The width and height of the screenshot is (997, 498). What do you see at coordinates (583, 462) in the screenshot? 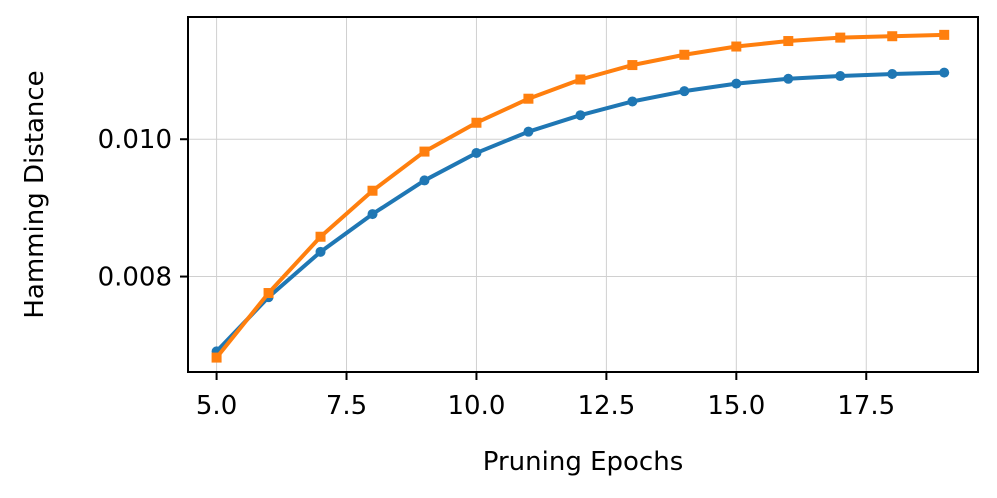
I see `x-axis-label: Pruning Epochs` at bounding box center [583, 462].